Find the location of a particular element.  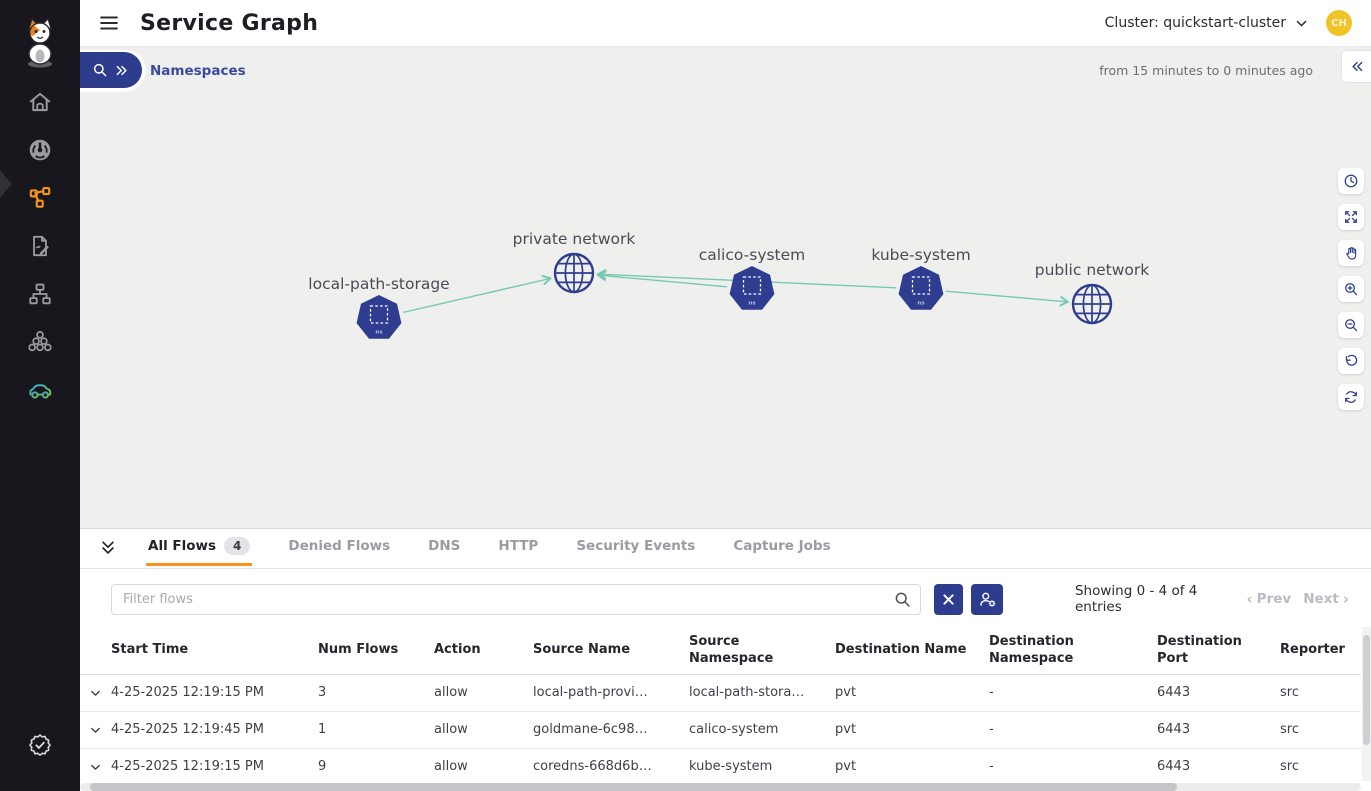

graph-node-local-path-storage: ns local-path-storage is located at coordinates (379, 306).